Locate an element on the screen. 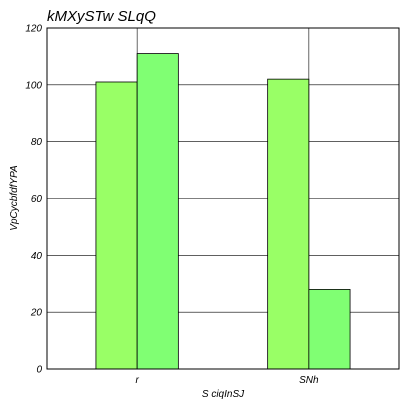  x-tick-label: SNh is located at coordinates (309, 380).